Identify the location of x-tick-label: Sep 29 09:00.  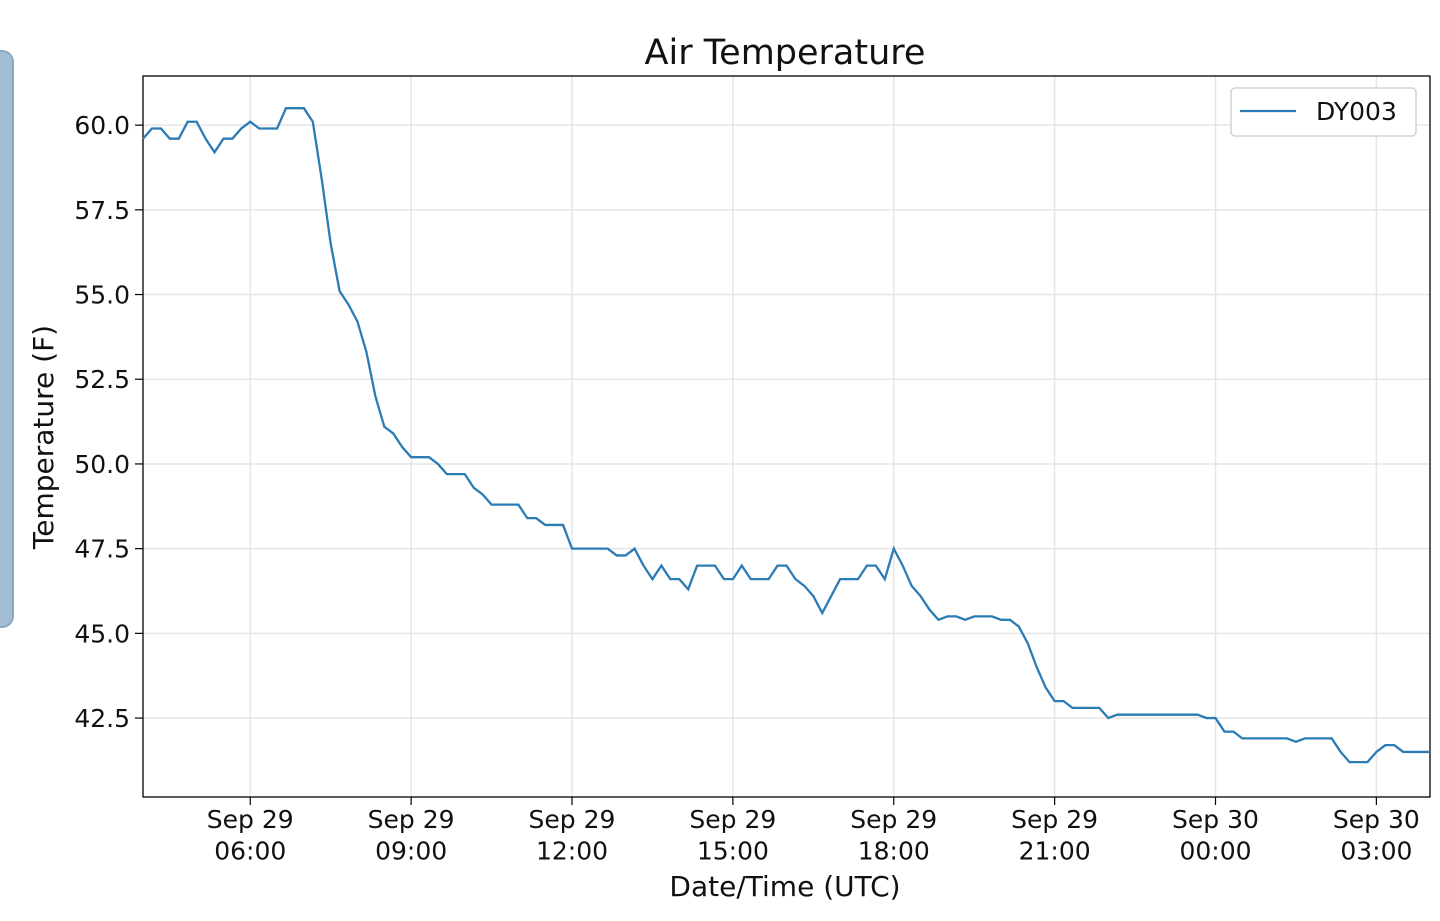
(411, 835).